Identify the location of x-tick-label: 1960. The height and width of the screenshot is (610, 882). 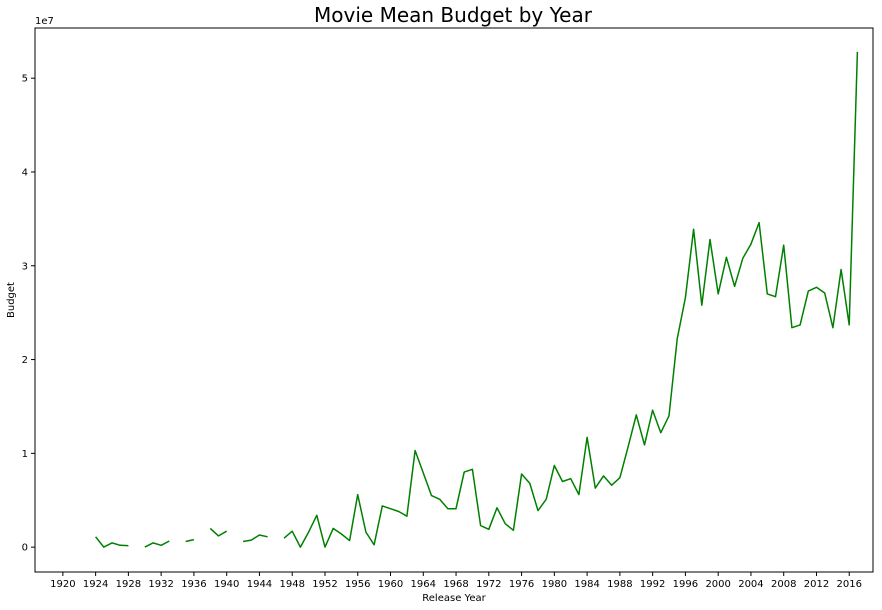
(390, 584).